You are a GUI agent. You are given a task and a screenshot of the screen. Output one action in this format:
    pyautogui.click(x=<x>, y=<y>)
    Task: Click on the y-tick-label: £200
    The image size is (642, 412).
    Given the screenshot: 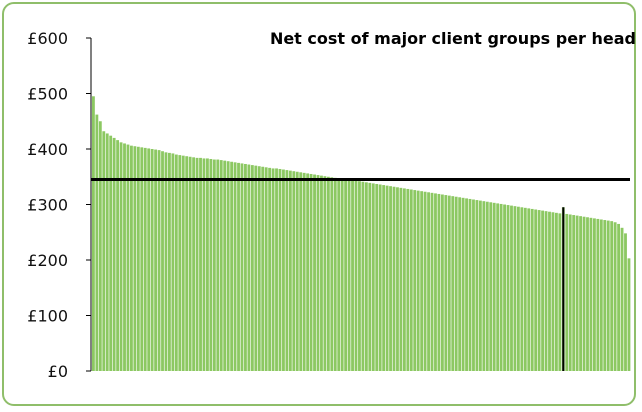 What is the action you would take?
    pyautogui.click(x=47, y=260)
    